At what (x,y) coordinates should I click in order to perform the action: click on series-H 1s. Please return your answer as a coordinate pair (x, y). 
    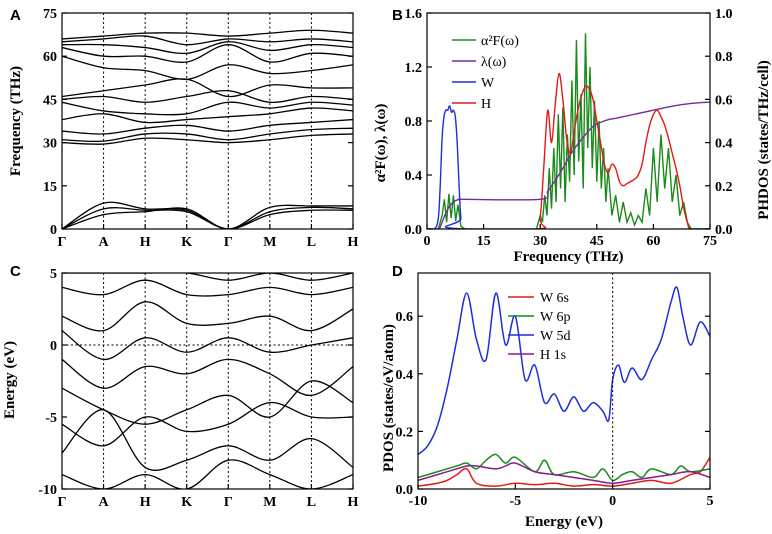
    Looking at the image, I should click on (564, 473).